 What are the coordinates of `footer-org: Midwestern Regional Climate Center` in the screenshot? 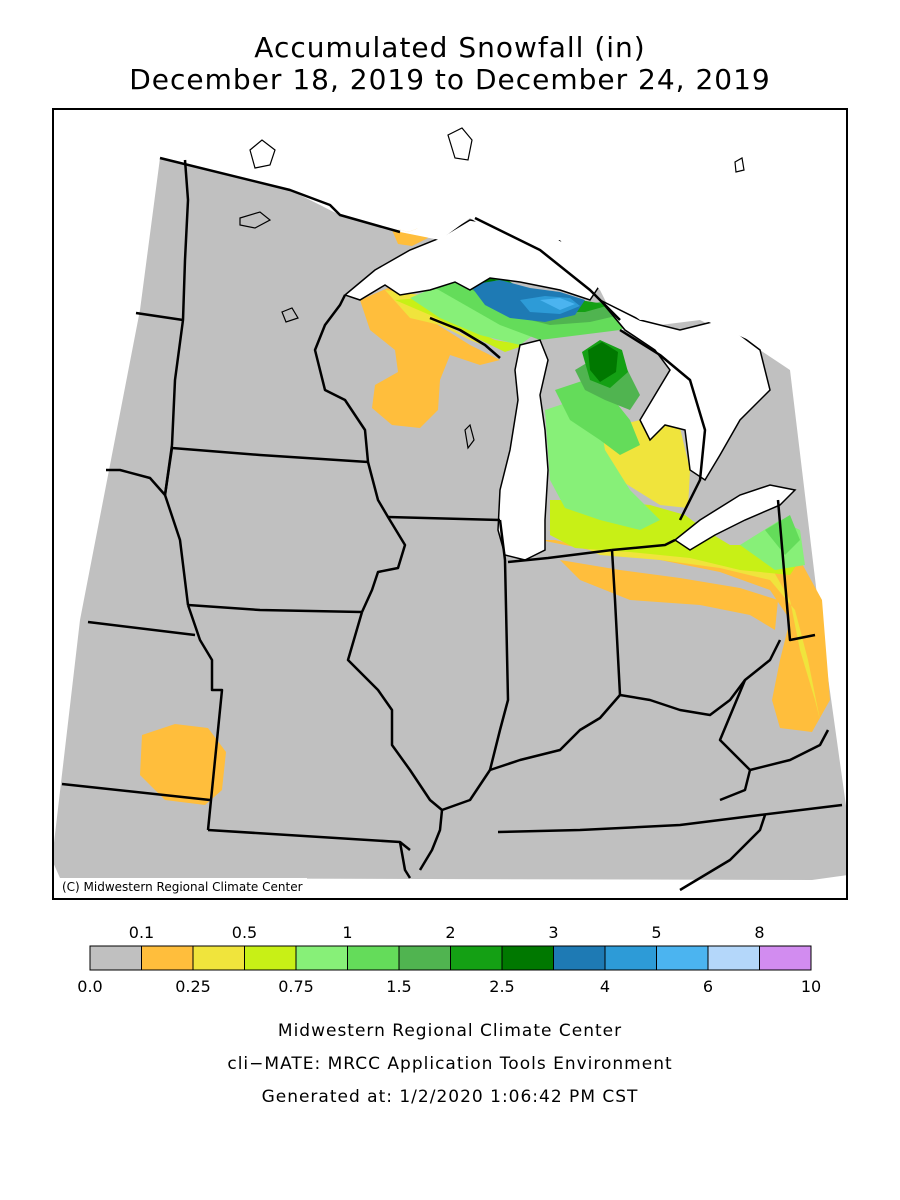 It's located at (450, 1031).